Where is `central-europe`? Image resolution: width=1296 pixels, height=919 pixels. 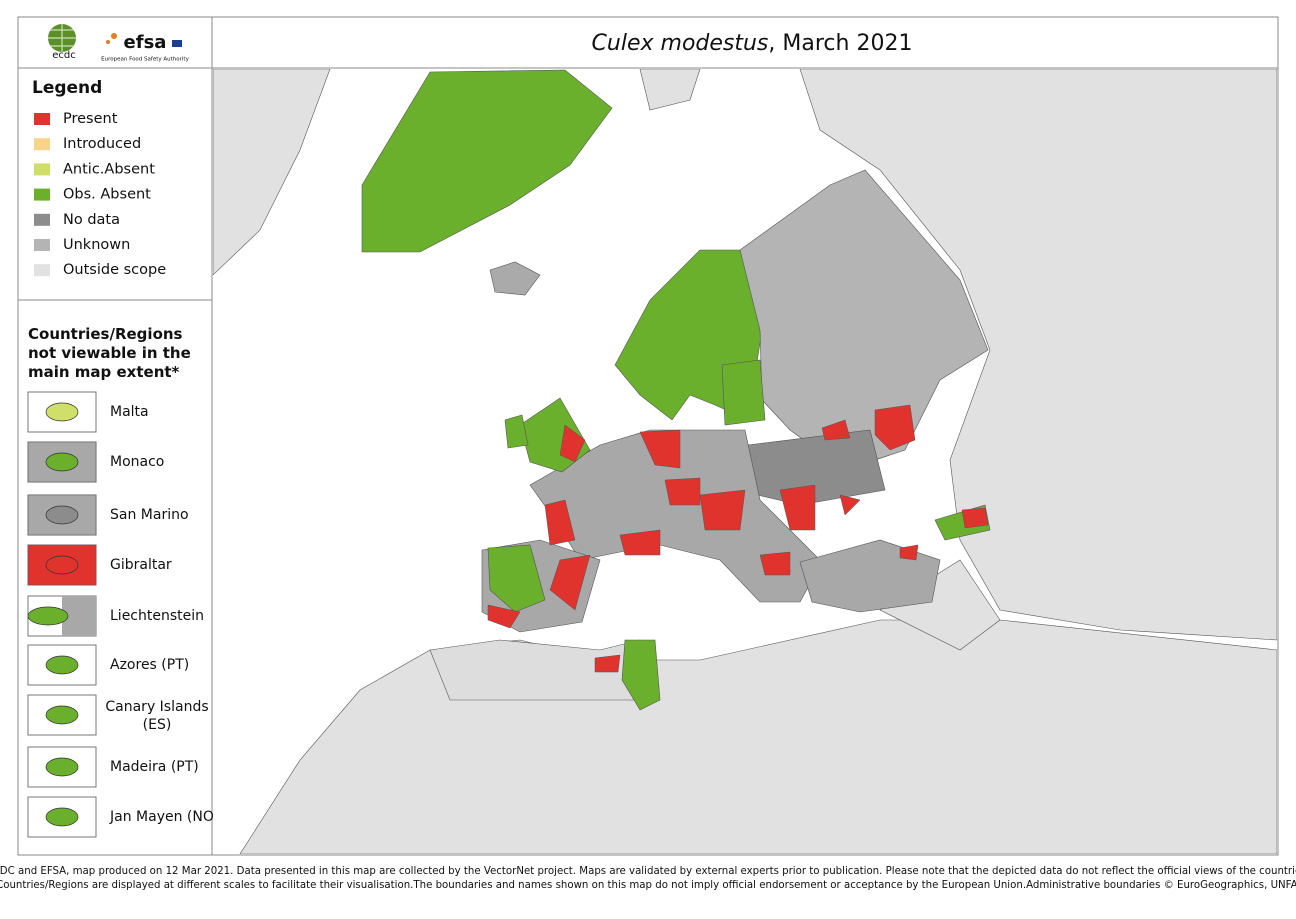 central-europe is located at coordinates (676, 516).